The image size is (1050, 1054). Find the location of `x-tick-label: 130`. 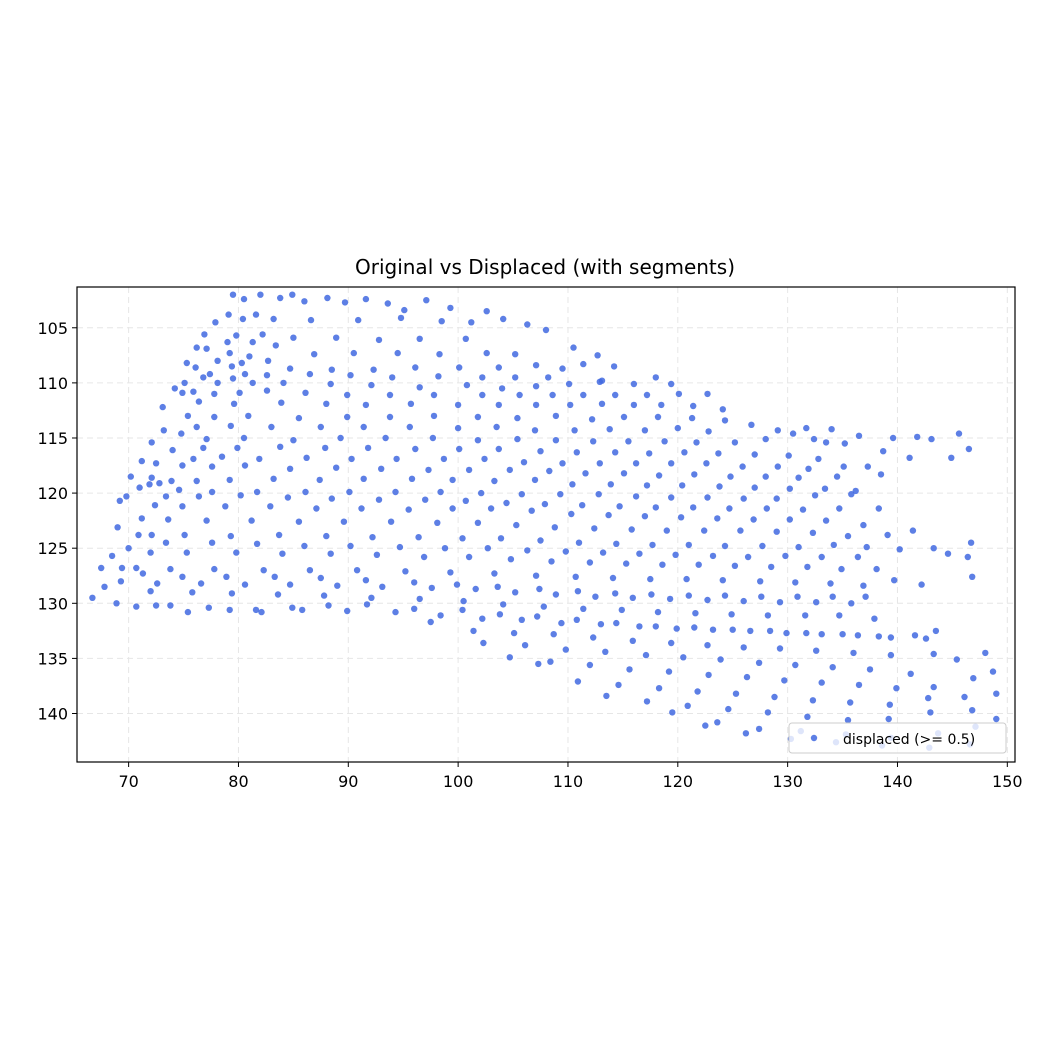

x-tick-label: 130 is located at coordinates (787, 781).